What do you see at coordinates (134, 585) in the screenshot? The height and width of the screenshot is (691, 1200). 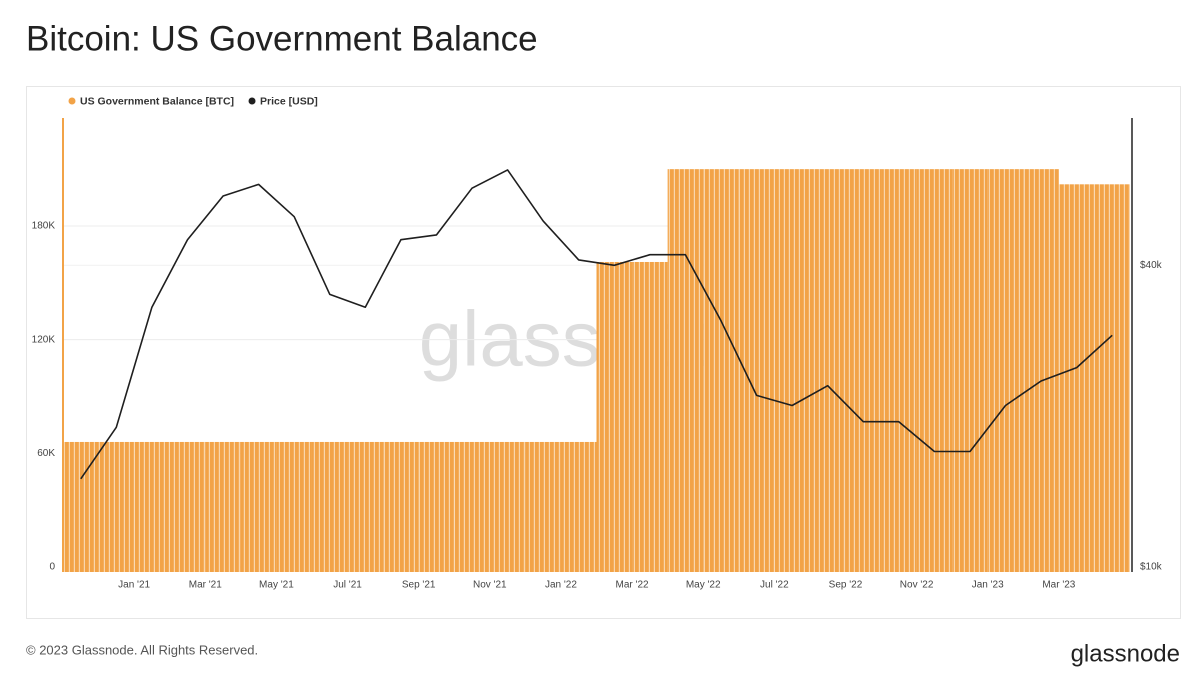 I see `x-tick-label: Jan '21` at bounding box center [134, 585].